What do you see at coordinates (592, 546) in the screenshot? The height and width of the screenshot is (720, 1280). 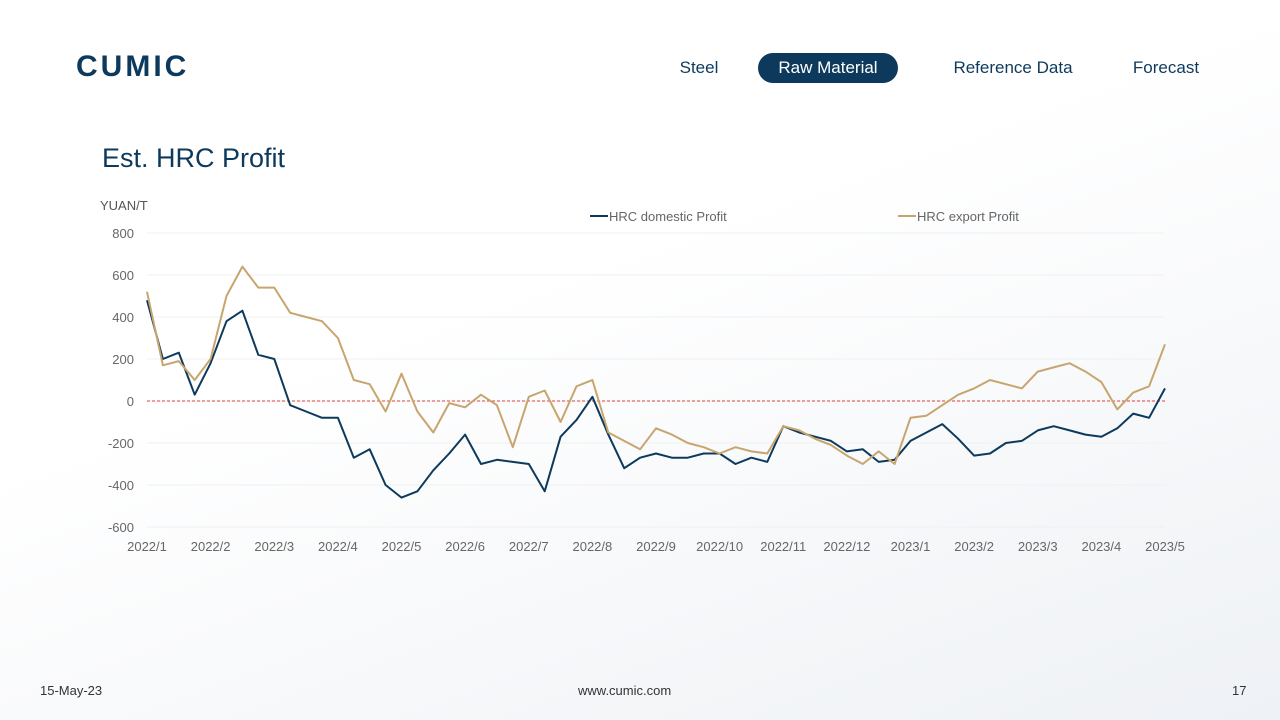 I see `x-tick-label: 2022/8` at bounding box center [592, 546].